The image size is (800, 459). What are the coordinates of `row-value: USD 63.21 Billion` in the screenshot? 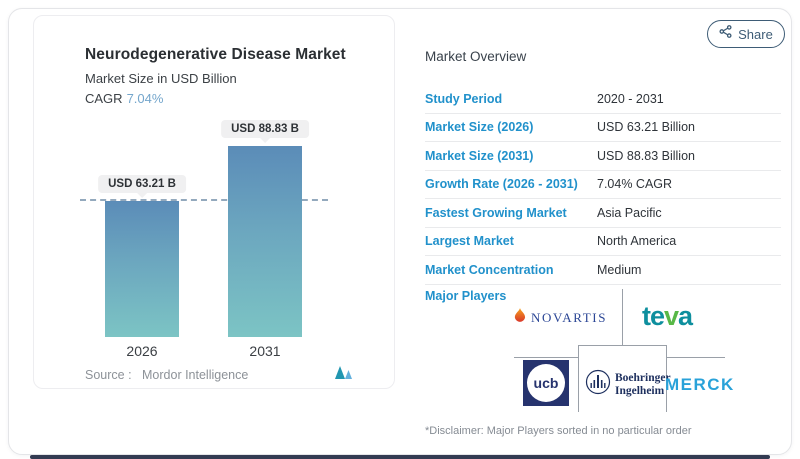 It's located at (646, 127).